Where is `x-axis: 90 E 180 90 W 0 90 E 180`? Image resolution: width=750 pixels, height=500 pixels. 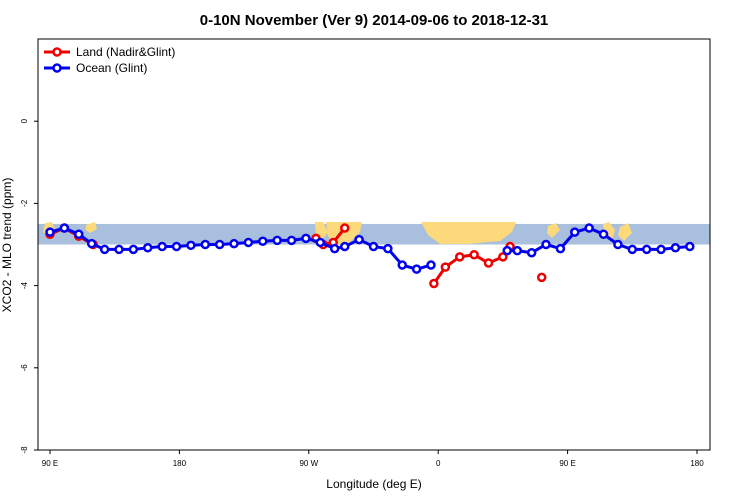
x-axis: 90 E 180 90 W 0 90 E 180 is located at coordinates (373, 459).